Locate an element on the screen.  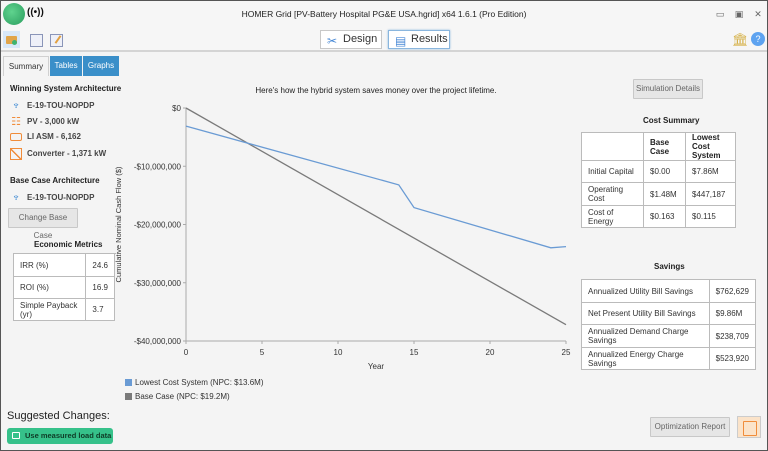
column-header: Lowest Cost System is located at coordinates (710, 146).